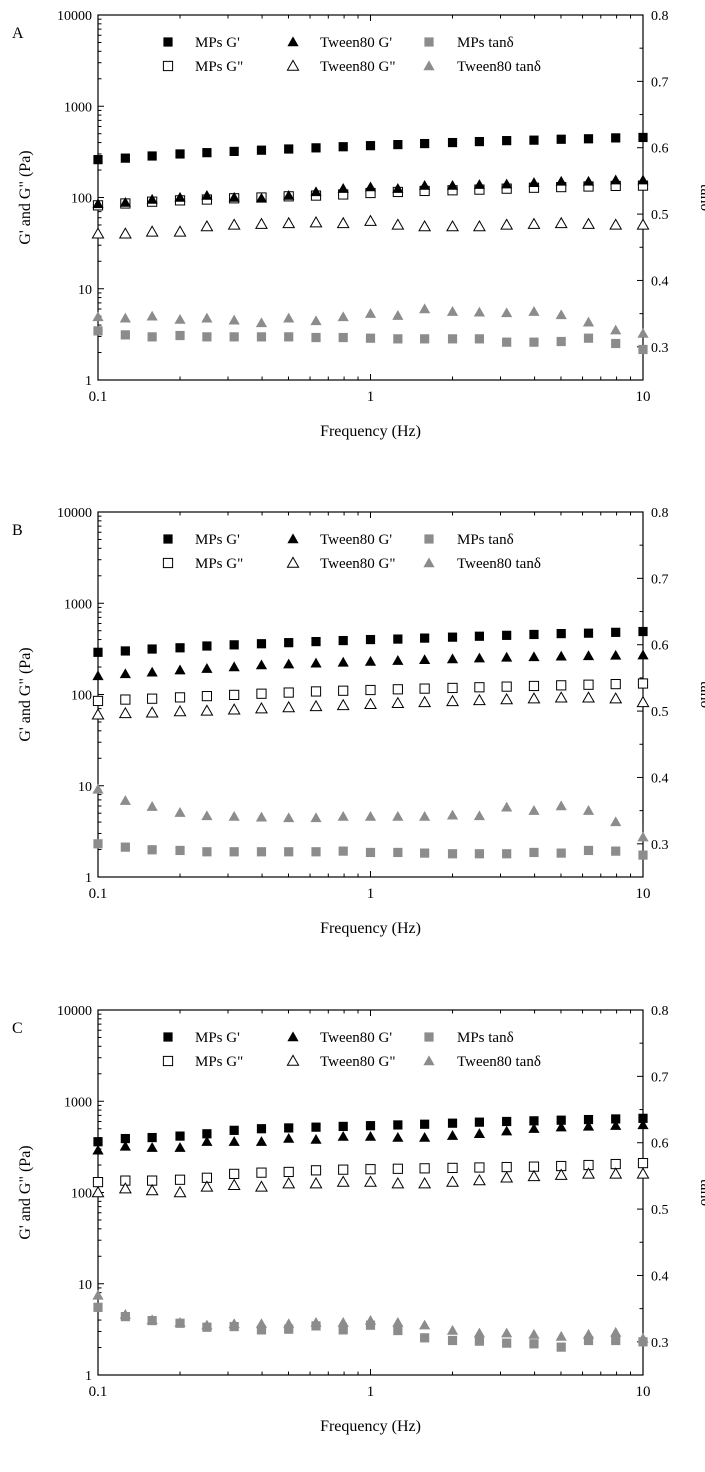 The image size is (705, 1472). What do you see at coordinates (85, 290) in the screenshot?
I see `y-left-tick-label: 10` at bounding box center [85, 290].